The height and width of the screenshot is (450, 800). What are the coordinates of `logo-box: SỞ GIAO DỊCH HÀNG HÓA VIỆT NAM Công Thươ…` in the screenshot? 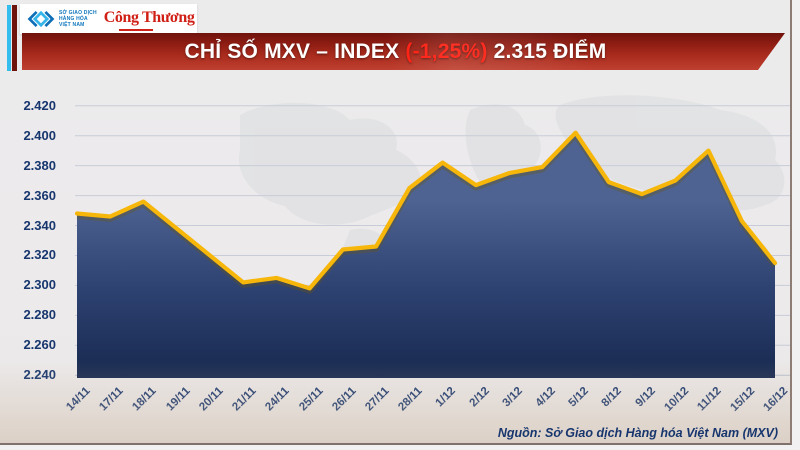 It's located at (108, 19).